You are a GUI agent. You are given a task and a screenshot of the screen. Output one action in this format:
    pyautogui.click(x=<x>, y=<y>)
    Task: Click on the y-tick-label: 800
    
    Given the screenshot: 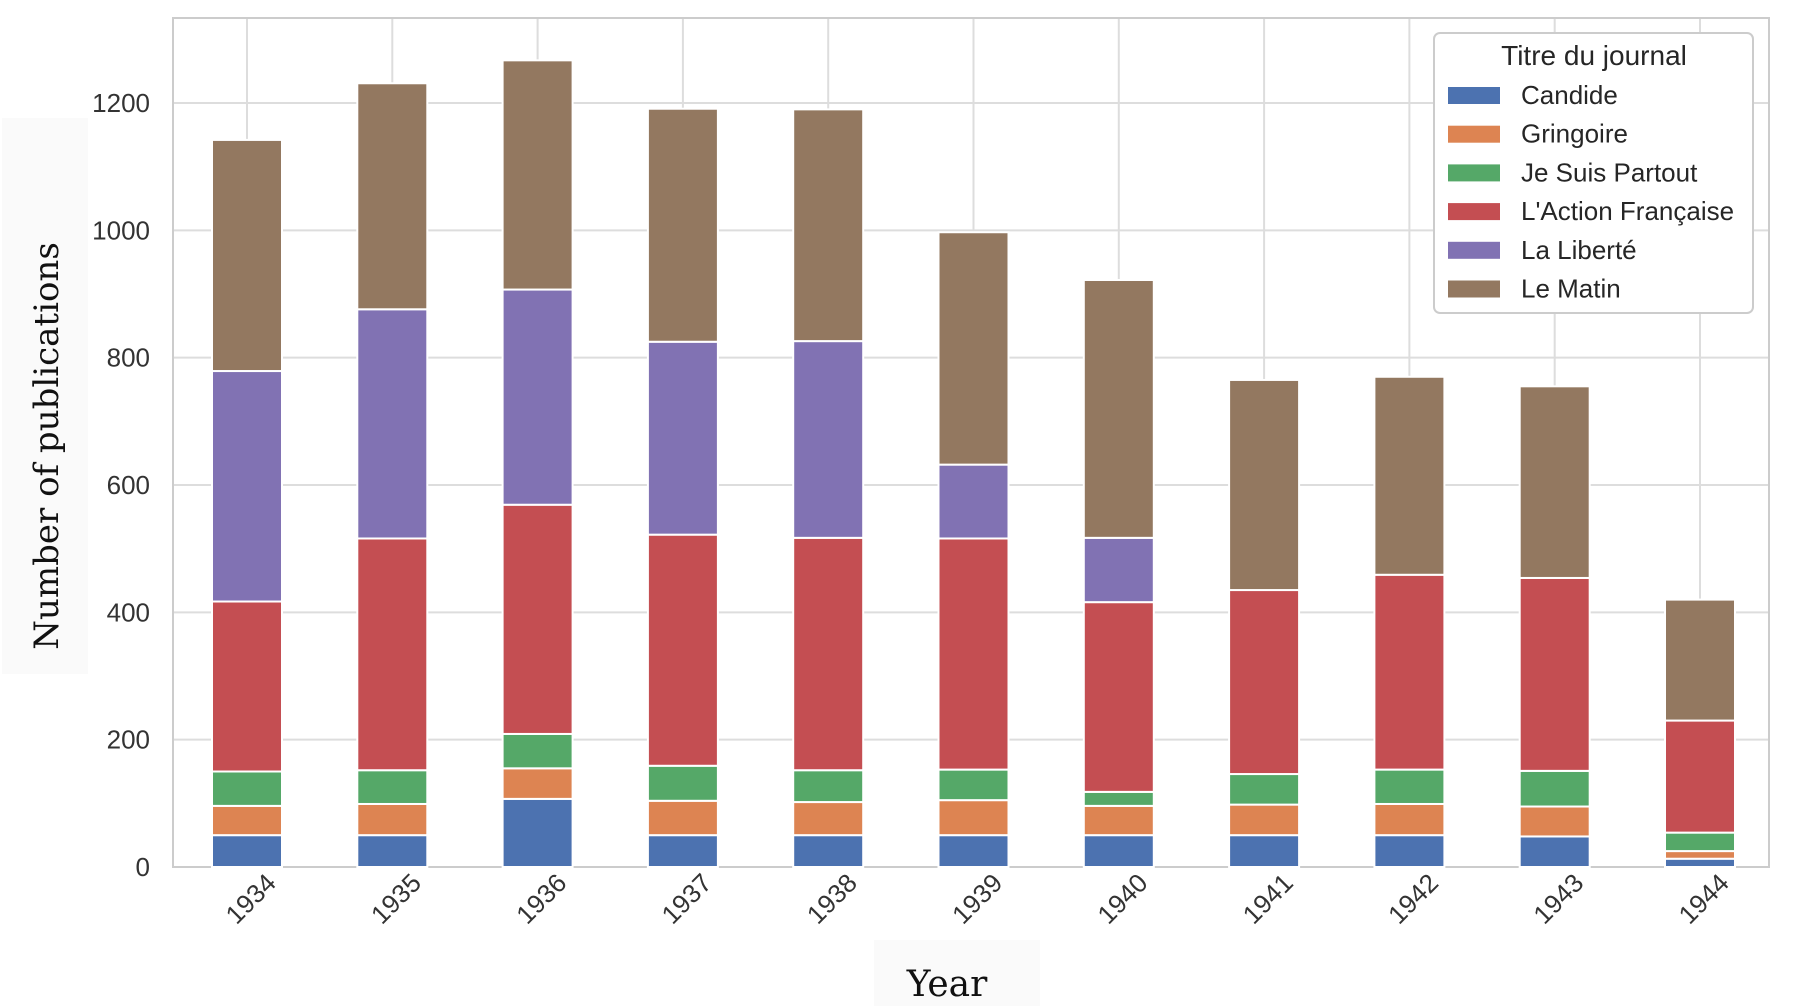 What is the action you would take?
    pyautogui.click(x=128, y=358)
    